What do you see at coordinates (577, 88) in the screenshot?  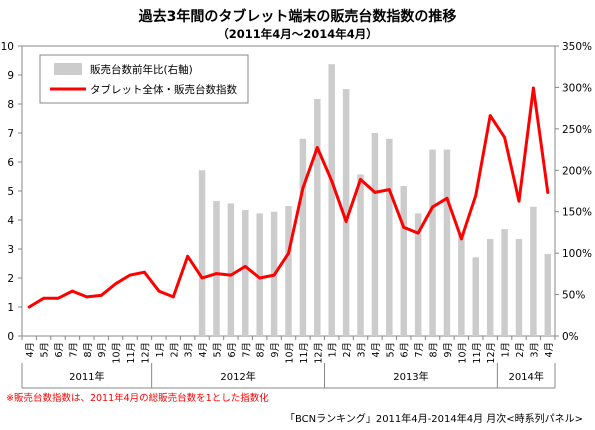 I see `right-axis-tick-label: 300%` at bounding box center [577, 88].